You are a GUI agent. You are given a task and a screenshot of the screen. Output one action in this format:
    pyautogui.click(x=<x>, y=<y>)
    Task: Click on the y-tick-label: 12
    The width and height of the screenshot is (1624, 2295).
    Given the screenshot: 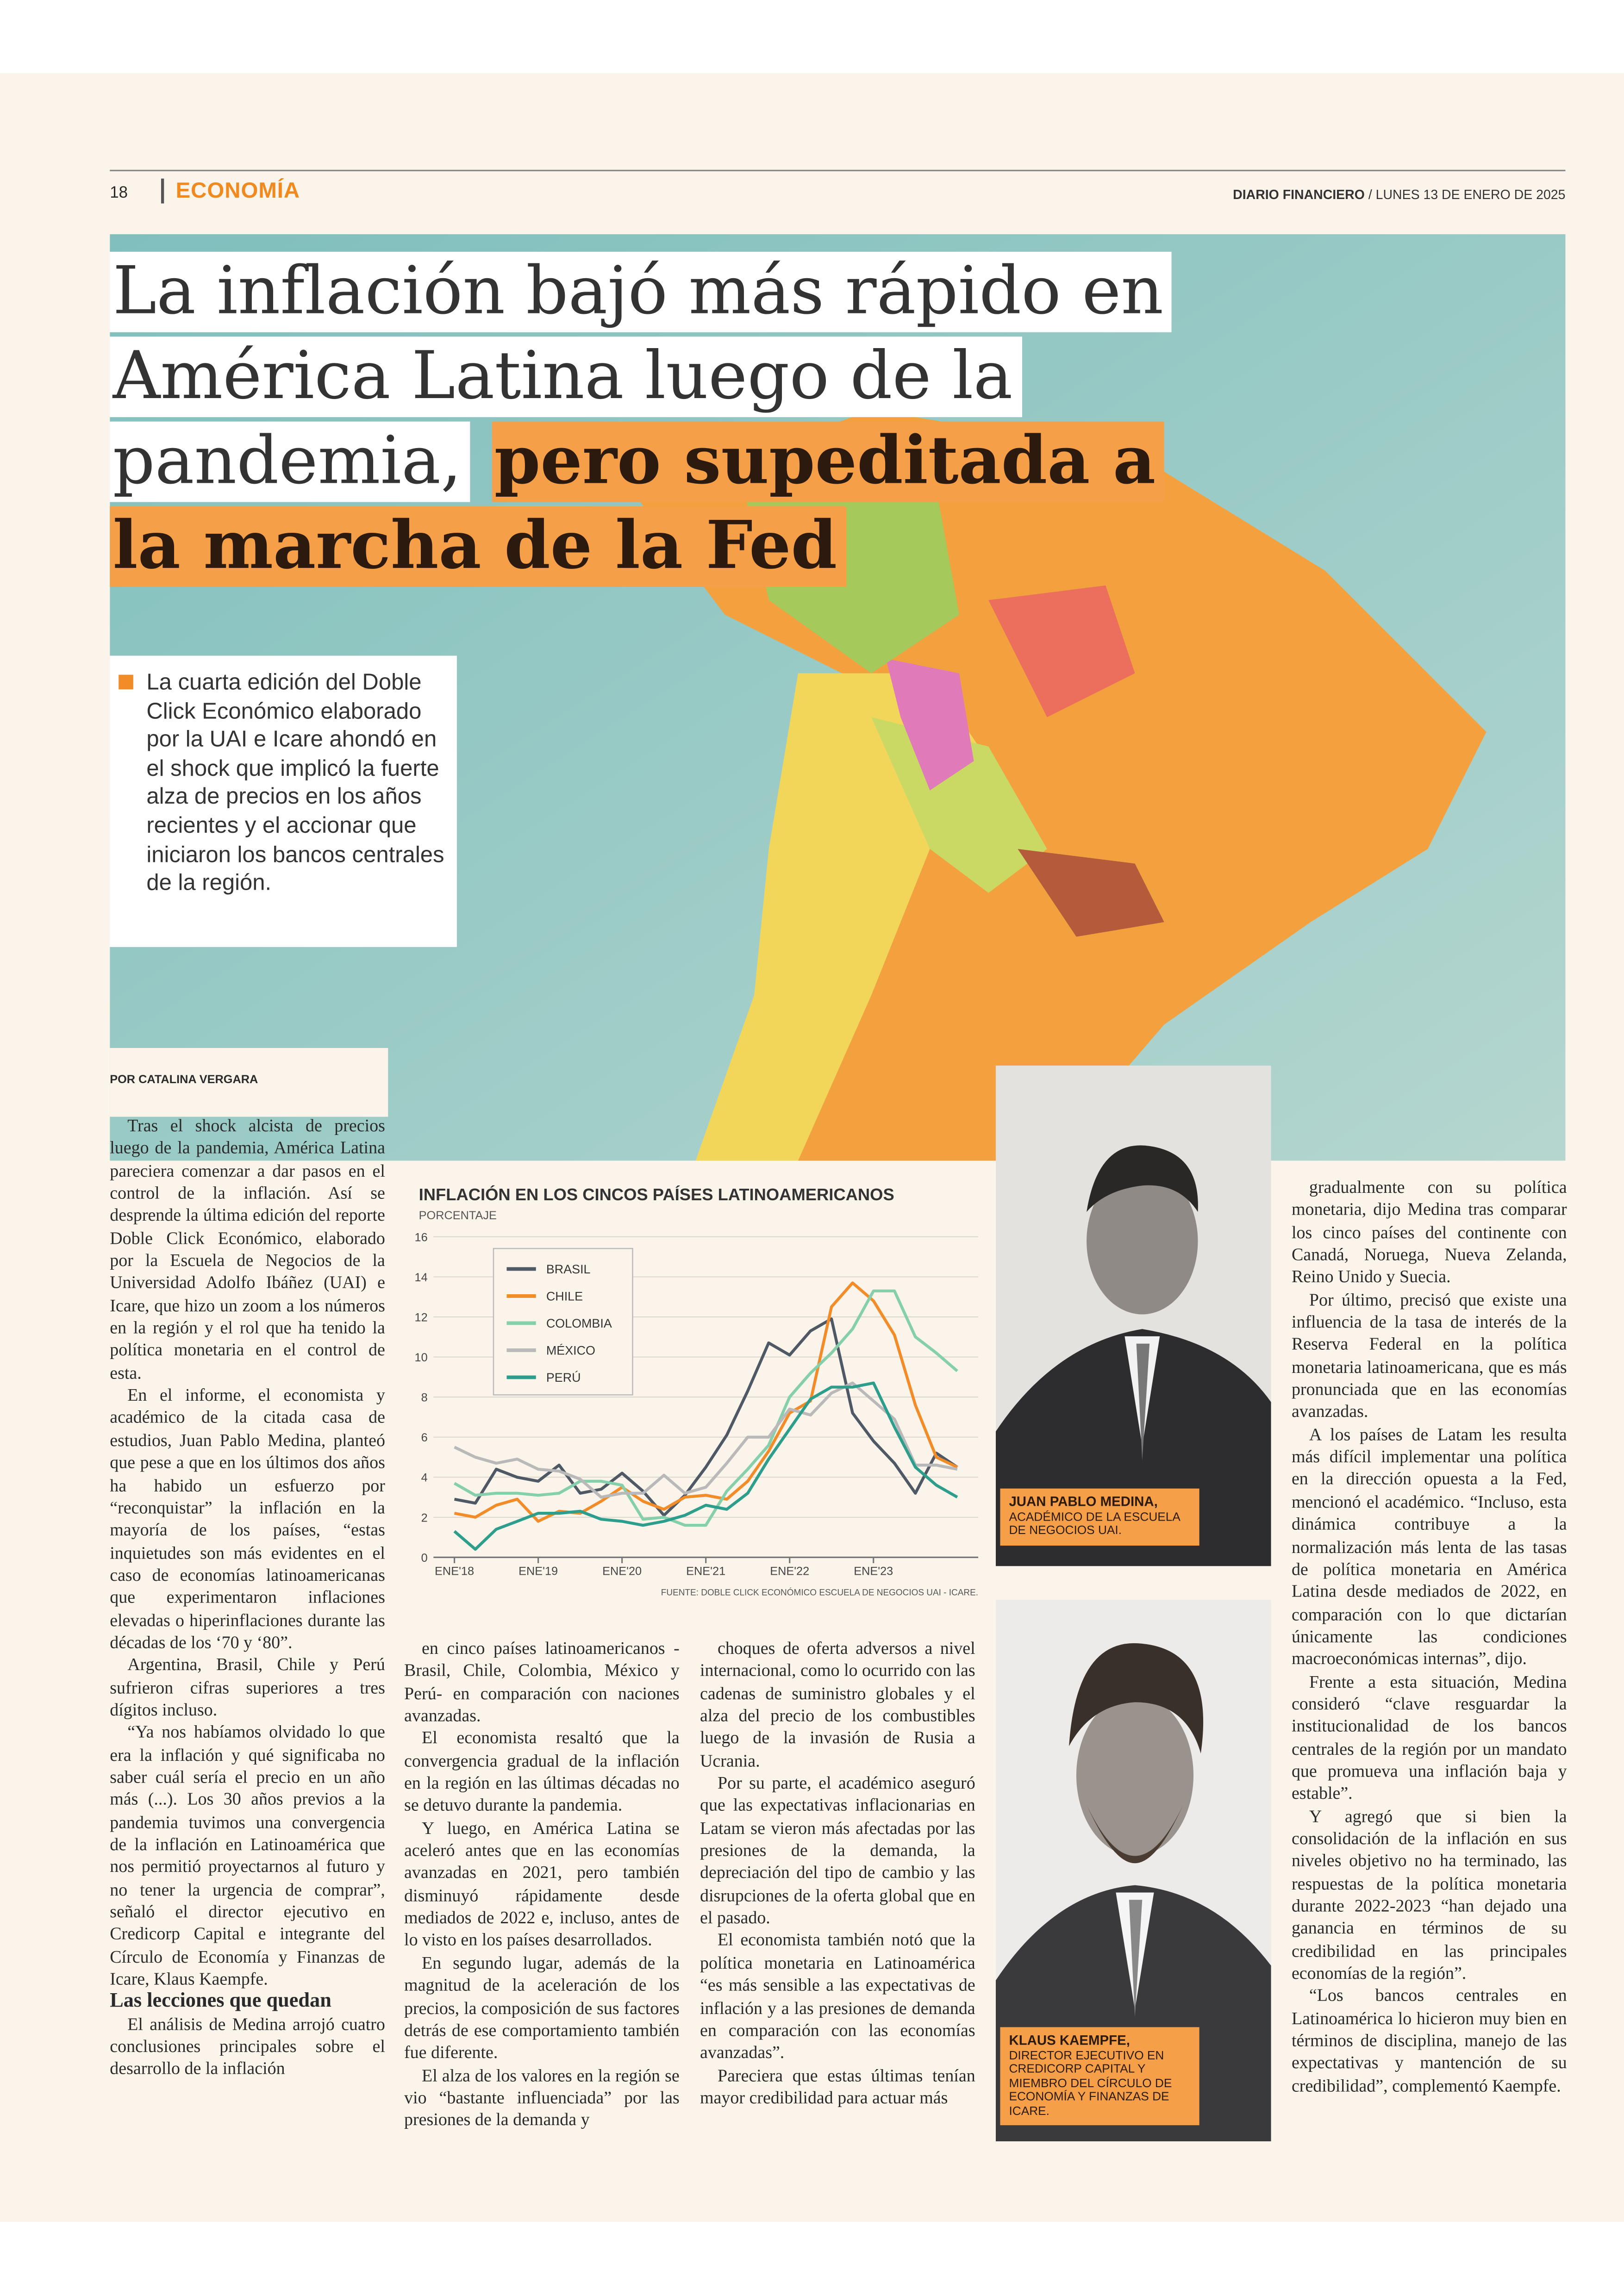 What is the action you would take?
    pyautogui.click(x=421, y=1317)
    